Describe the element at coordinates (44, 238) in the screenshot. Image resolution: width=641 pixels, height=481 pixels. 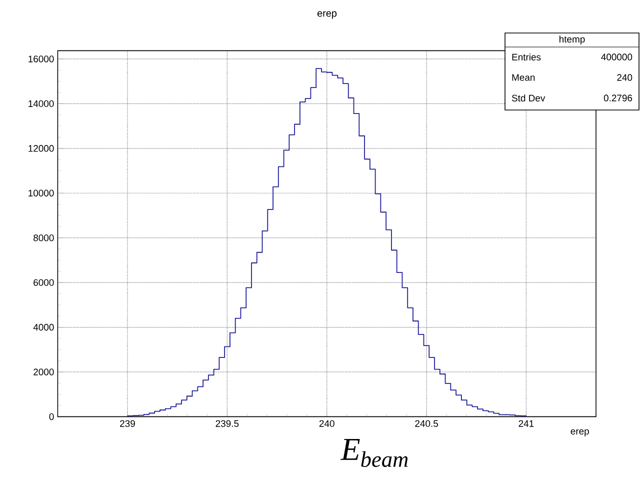
I see `y-tick-label: 8000` at that location.